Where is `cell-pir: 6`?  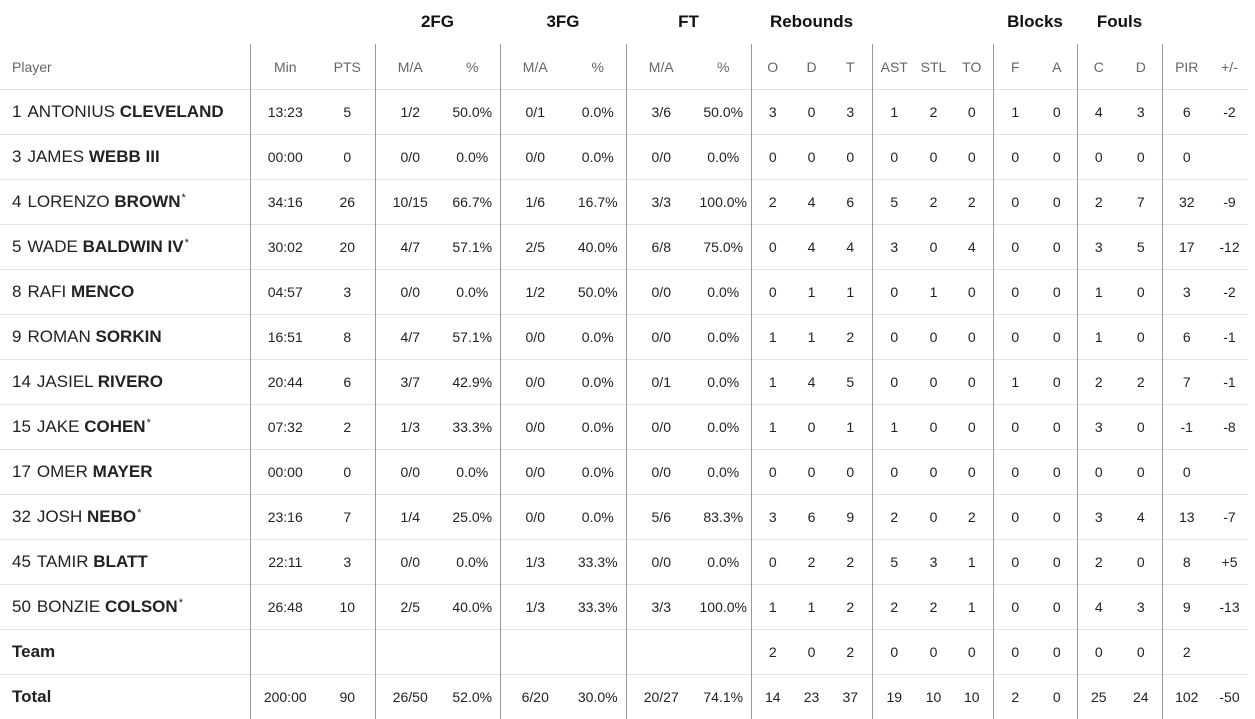
cell-pir: 6 is located at coordinates (1186, 112).